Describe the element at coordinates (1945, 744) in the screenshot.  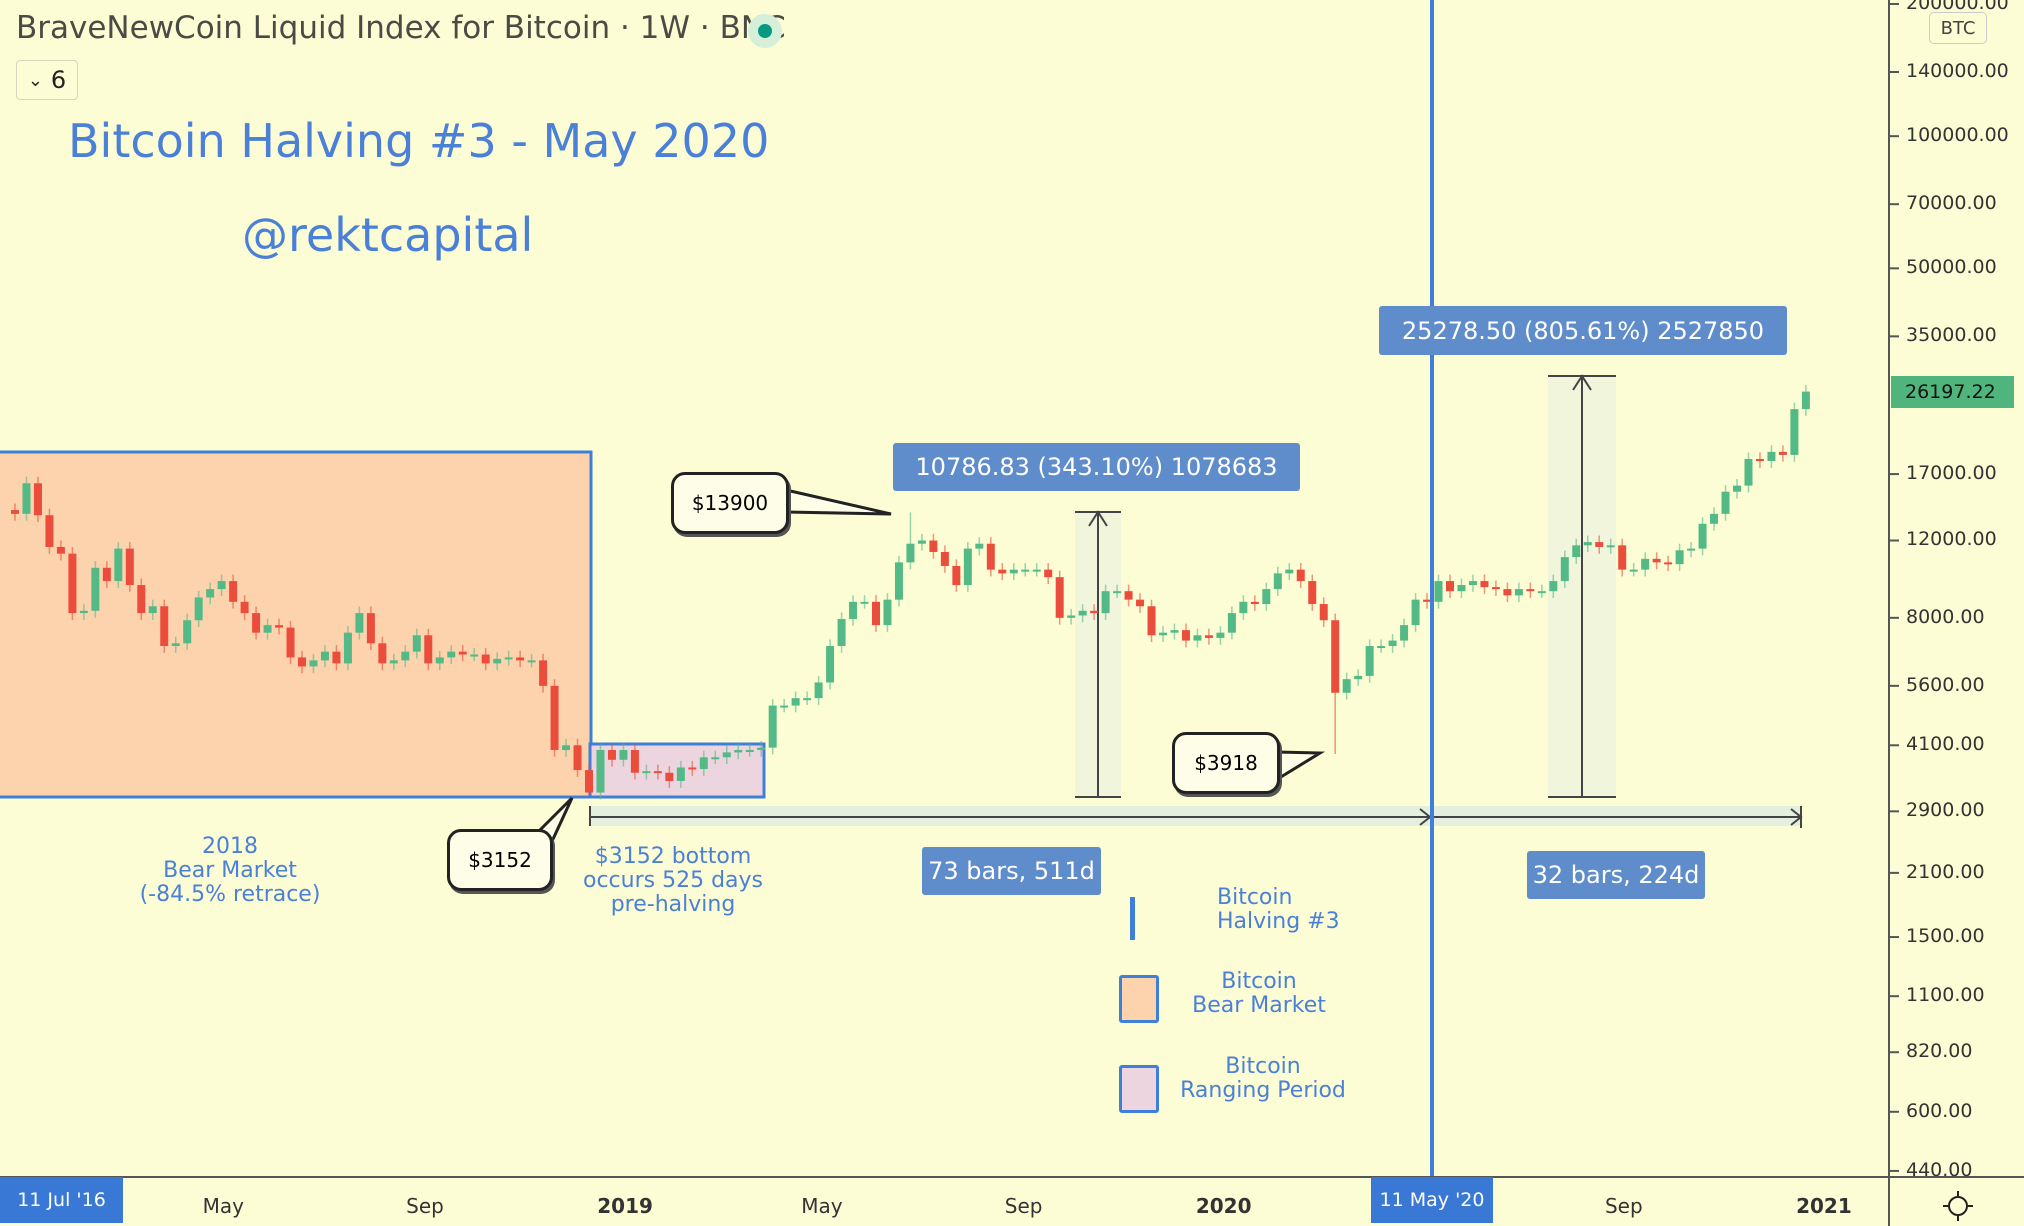
I see `price-tick-label: 4100.00` at that location.